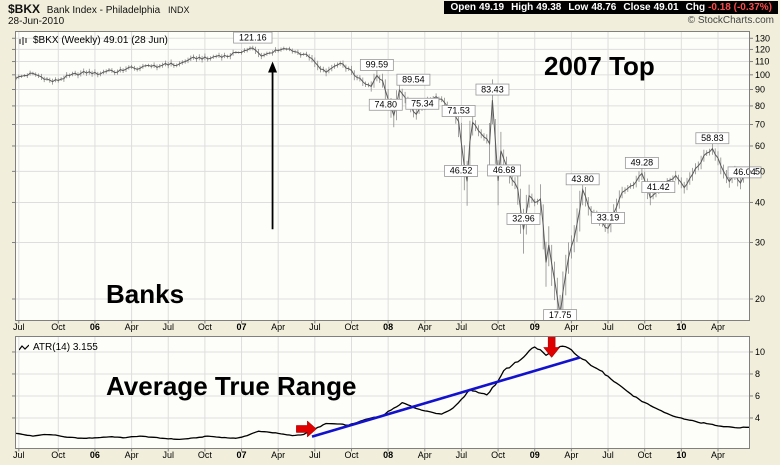 The image size is (780, 465). What do you see at coordinates (740, 7) in the screenshot?
I see `chg-value: -0.18 (-0.37%)` at bounding box center [740, 7].